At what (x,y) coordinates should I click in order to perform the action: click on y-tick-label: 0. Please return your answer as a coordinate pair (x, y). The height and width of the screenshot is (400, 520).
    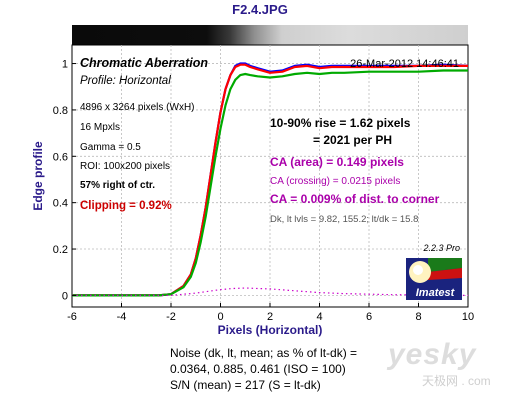
    Looking at the image, I should click on (65, 296).